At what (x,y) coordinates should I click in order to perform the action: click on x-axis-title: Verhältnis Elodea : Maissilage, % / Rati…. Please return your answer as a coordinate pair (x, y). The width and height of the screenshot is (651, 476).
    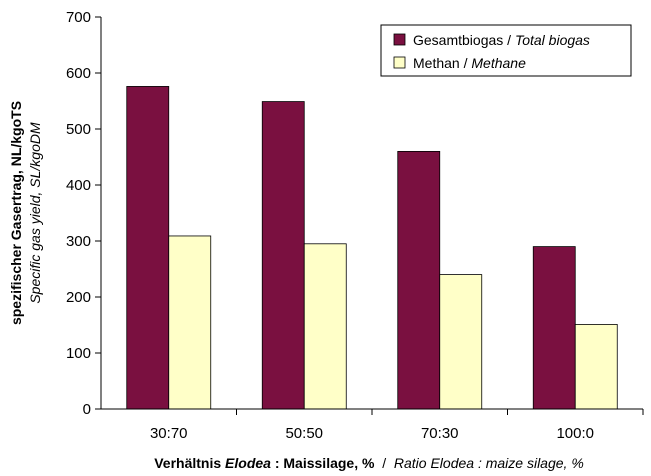
    Looking at the image, I should click on (369, 463).